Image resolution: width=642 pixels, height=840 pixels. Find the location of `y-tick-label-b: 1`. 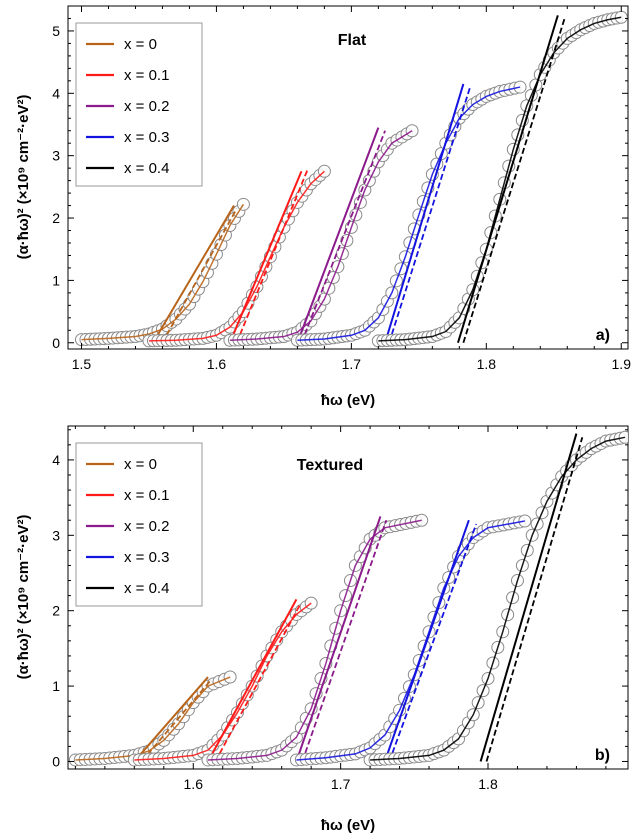

y-tick-label-b: 1 is located at coordinates (56, 686).